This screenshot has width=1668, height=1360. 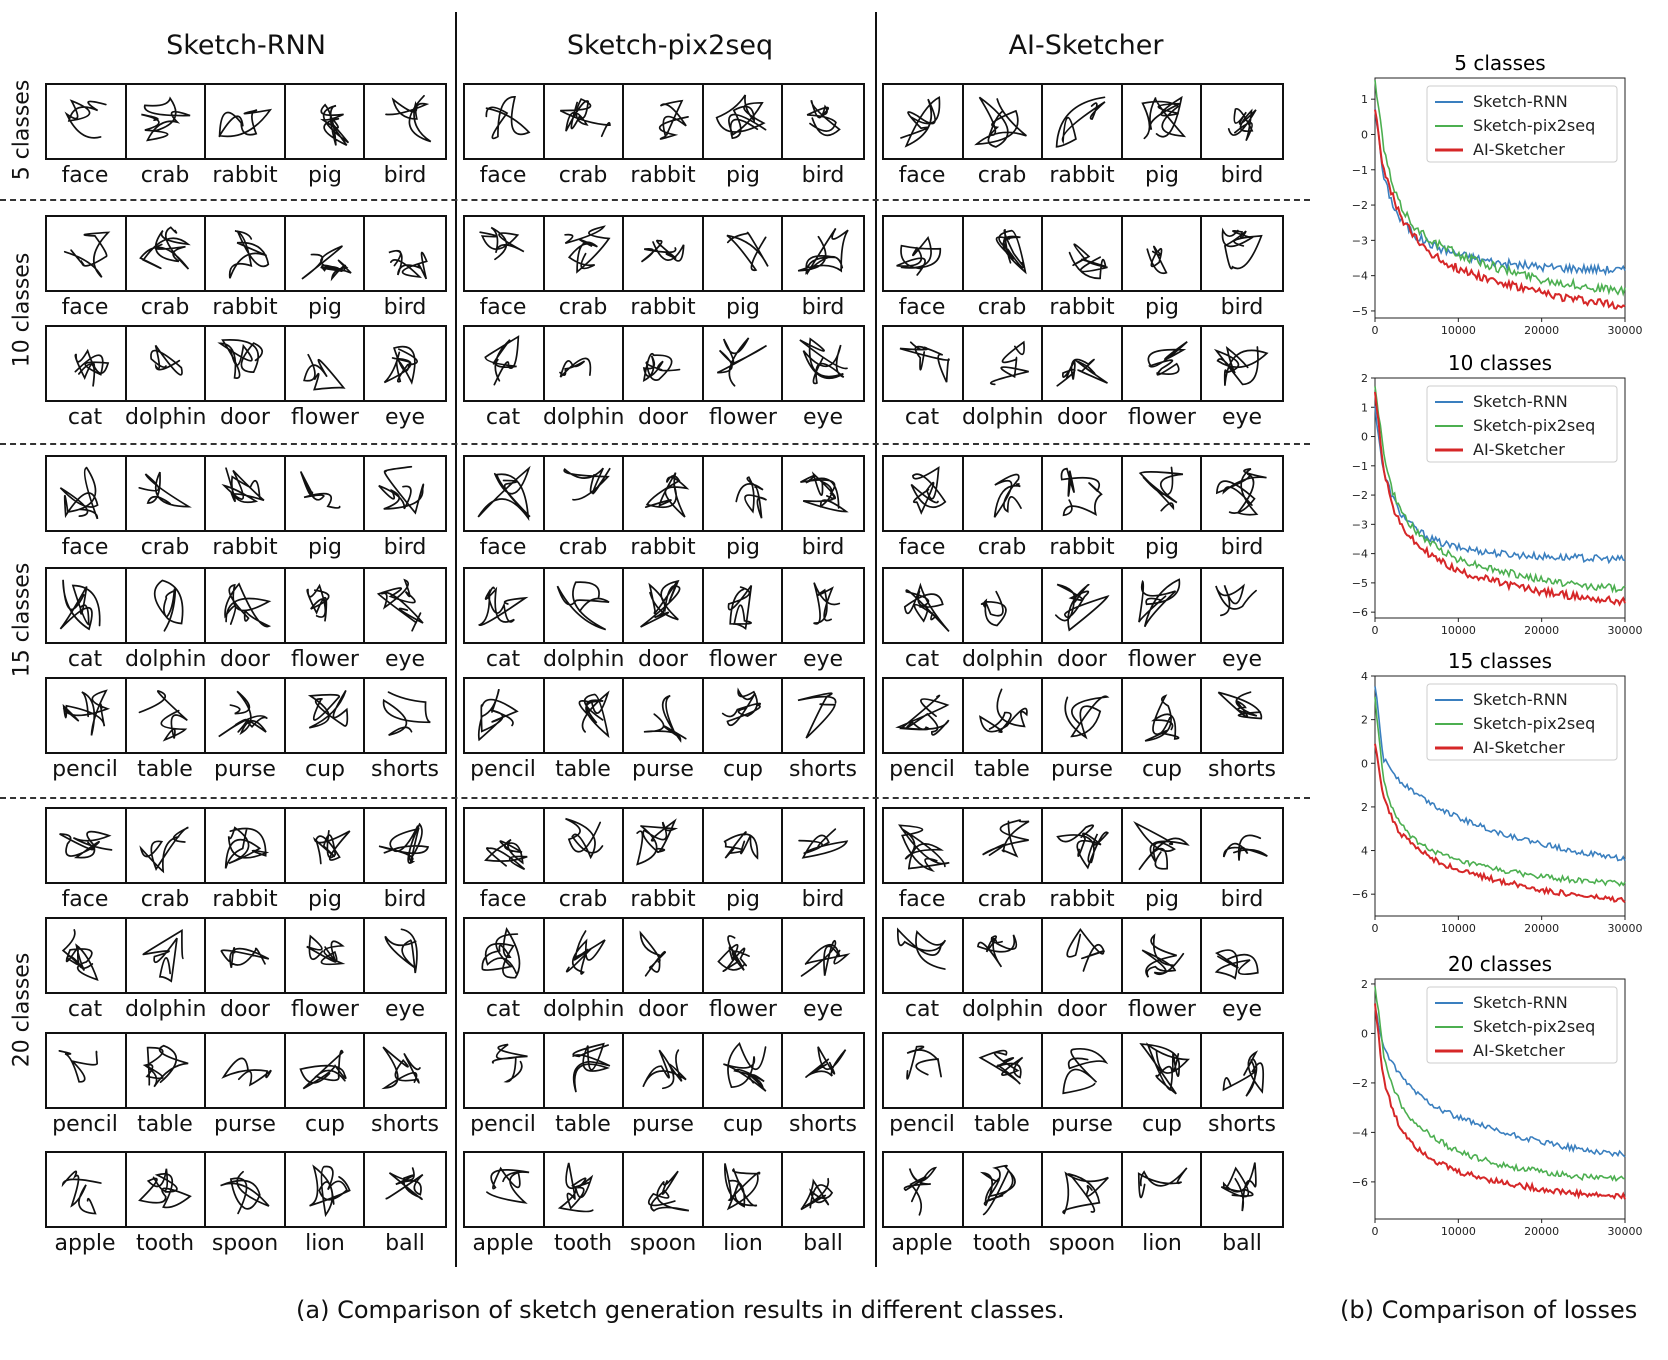 I want to click on group-separator, so click(x=655, y=200).